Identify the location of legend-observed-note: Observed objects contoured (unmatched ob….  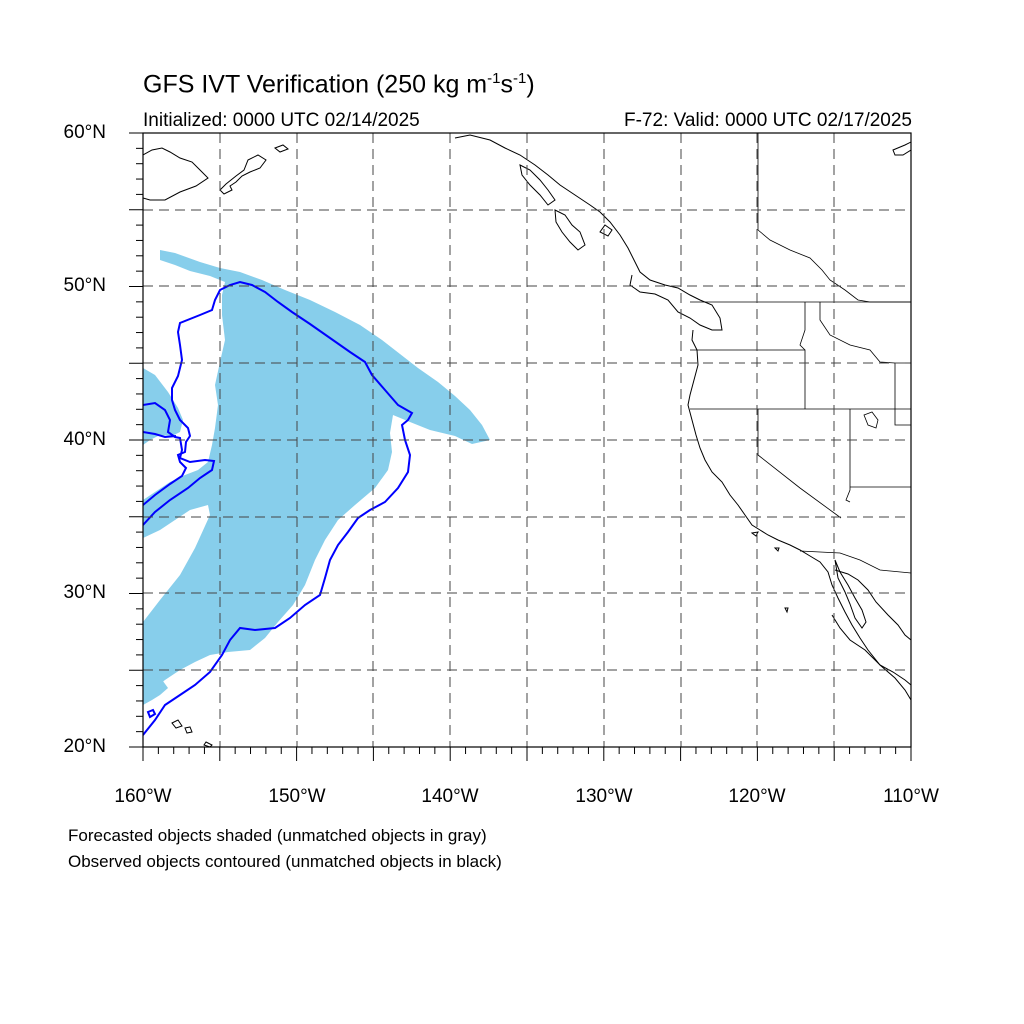
(285, 861).